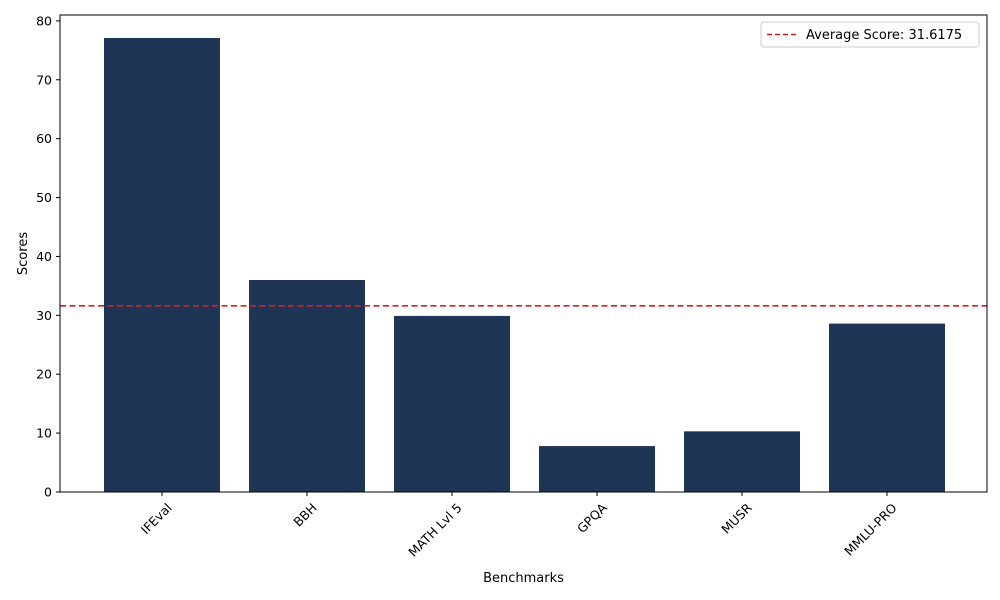 The width and height of the screenshot is (1000, 600). Describe the element at coordinates (304, 514) in the screenshot. I see `x-tick-label: BBH` at that location.